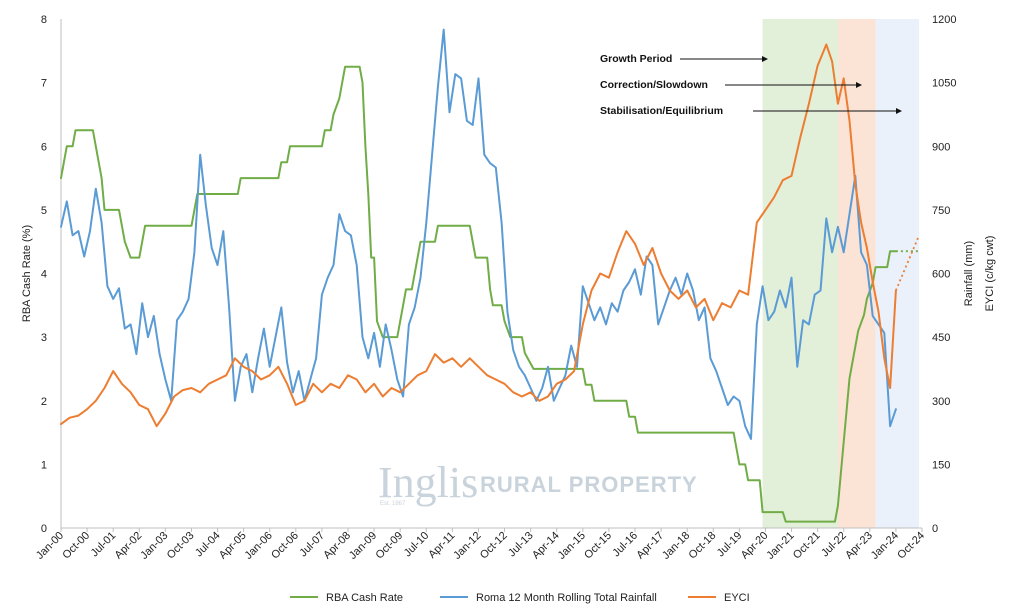 The width and height of the screenshot is (1024, 614). Describe the element at coordinates (44, 402) in the screenshot. I see `left-tick-label: 2` at that location.